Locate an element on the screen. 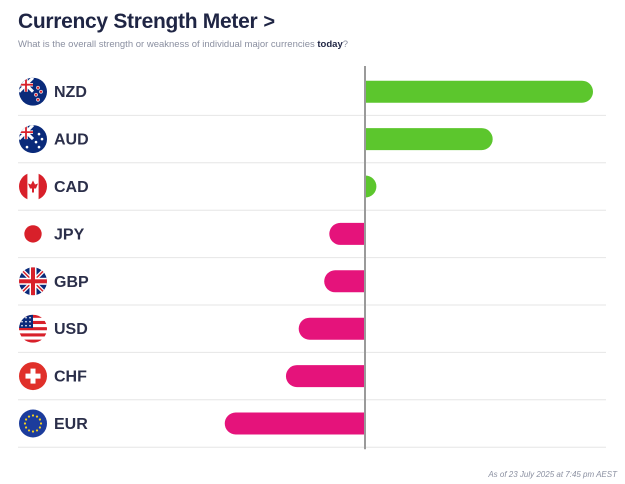 Image resolution: width=625 pixels, height=484 pixels. page-title: Currency Strength Meter > is located at coordinates (183, 22).